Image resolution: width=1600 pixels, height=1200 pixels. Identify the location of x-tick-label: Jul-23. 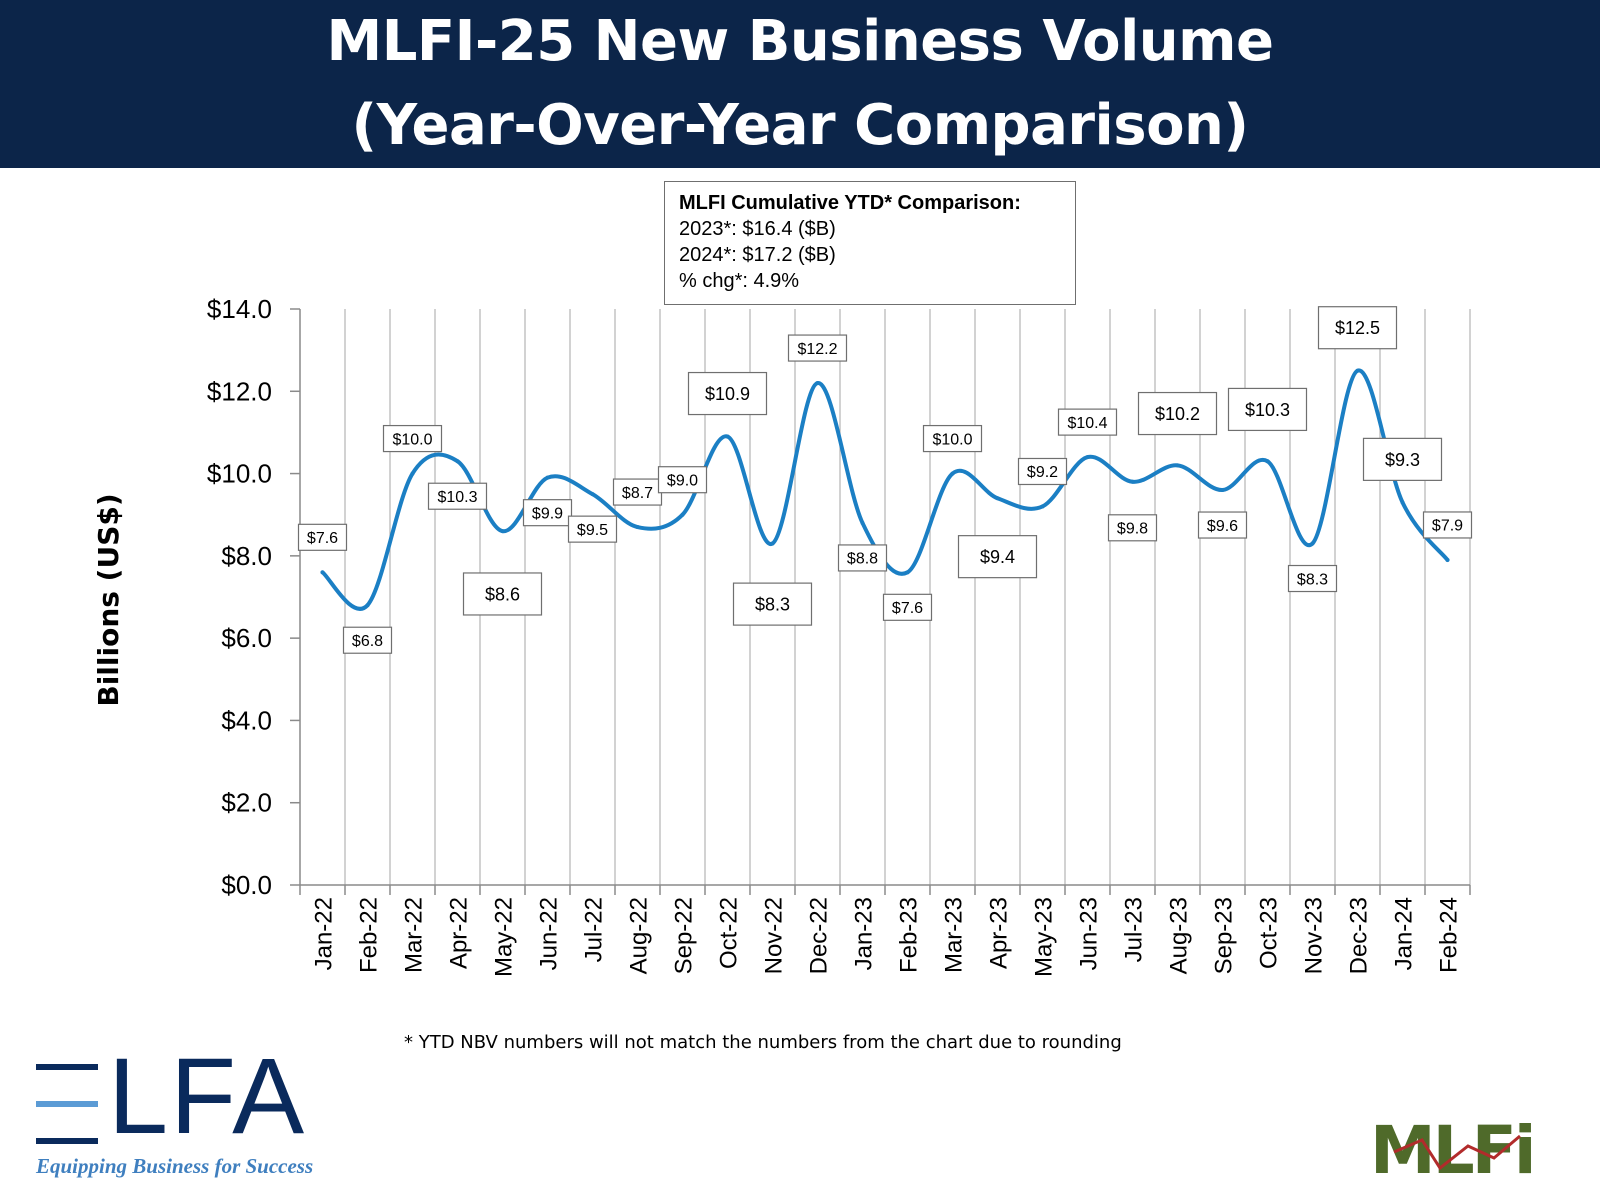
(1134, 929).